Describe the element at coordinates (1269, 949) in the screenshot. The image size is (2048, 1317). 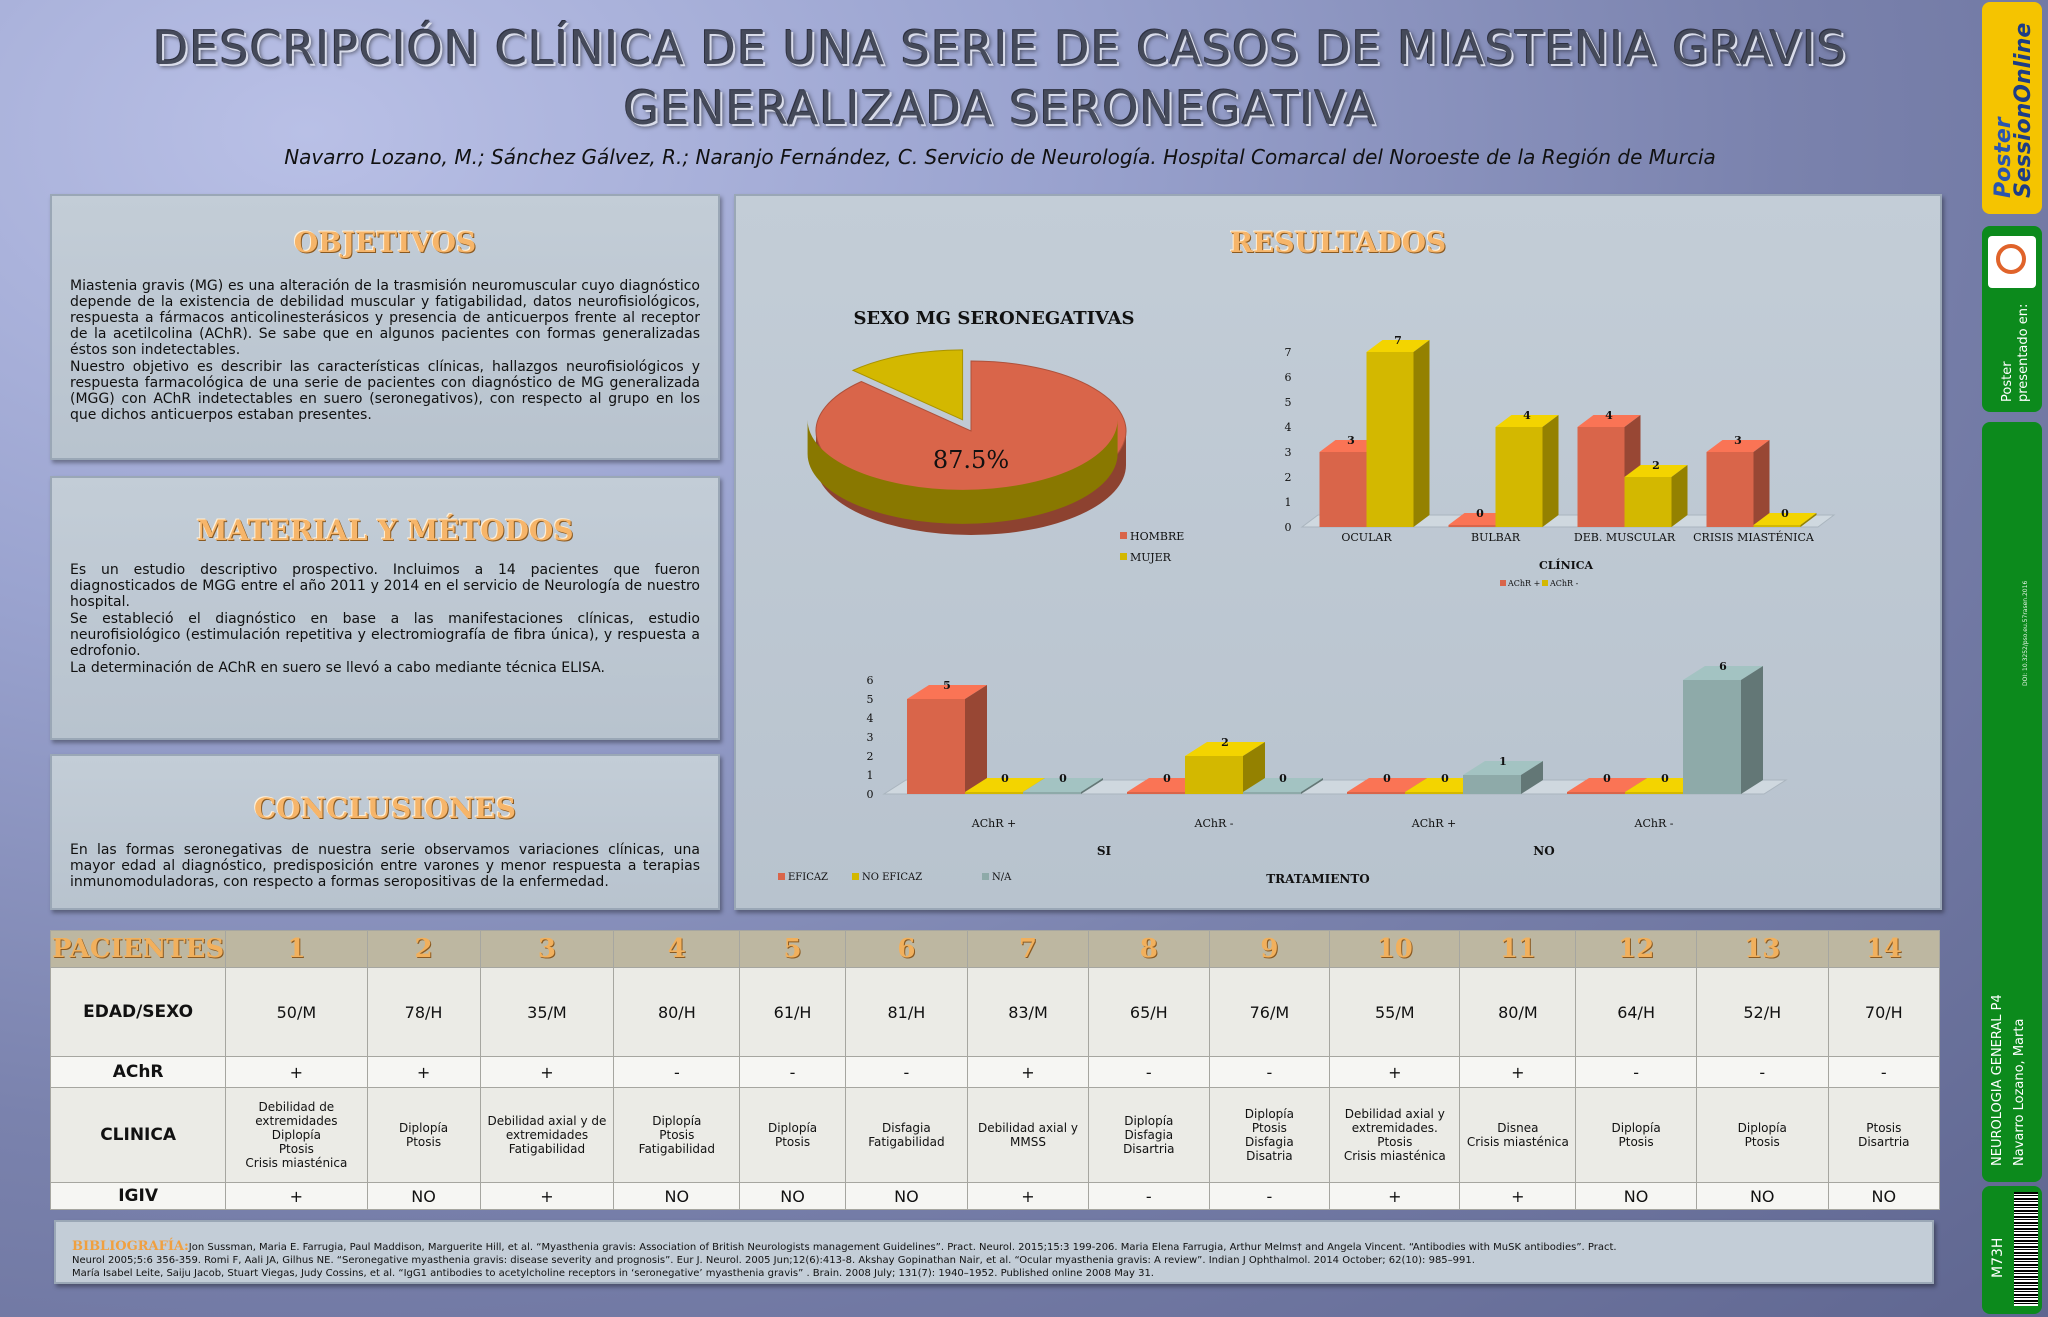
I see `patient-number-header: 9` at that location.